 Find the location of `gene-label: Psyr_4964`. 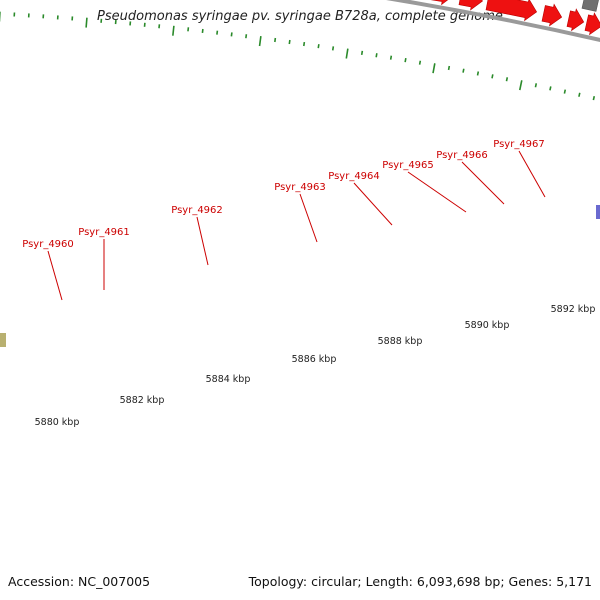

gene-label: Psyr_4964 is located at coordinates (354, 176).